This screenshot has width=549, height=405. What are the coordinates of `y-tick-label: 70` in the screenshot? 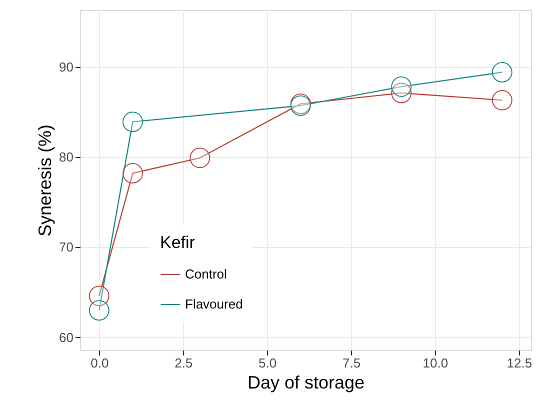 It's located at (66, 247).